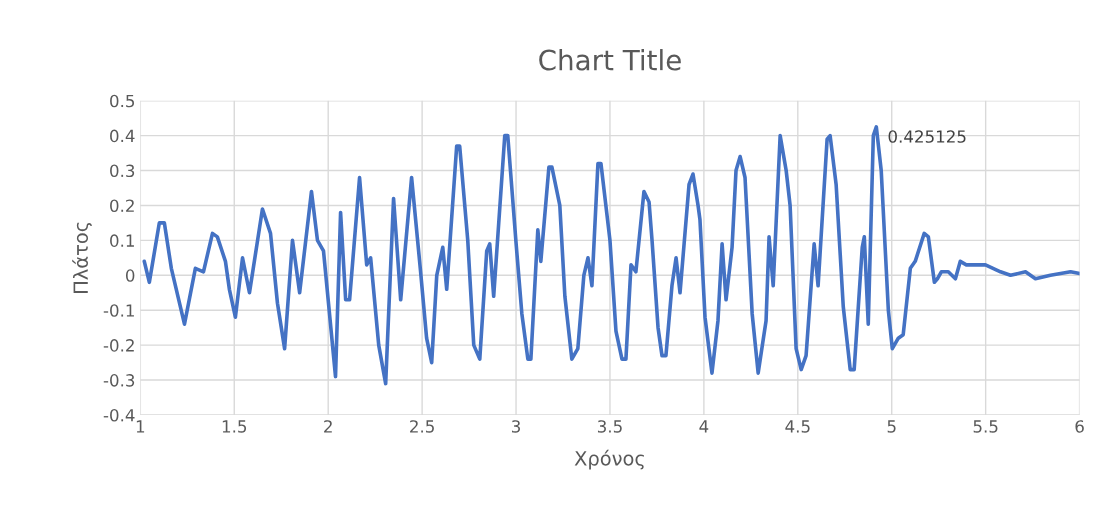  Describe the element at coordinates (234, 426) in the screenshot. I see `x-tick-label: 1.5` at that location.